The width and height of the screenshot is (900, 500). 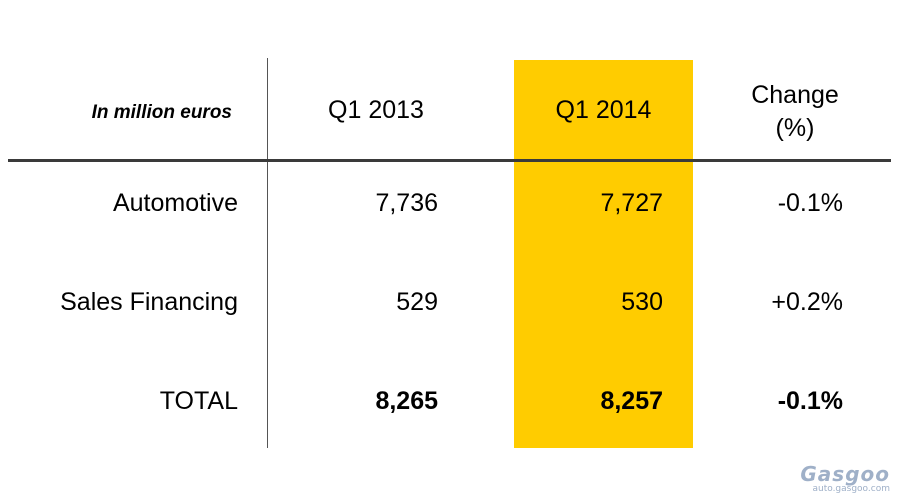 I want to click on watermark: Gasgoo auto.gasgoo.com, so click(x=845, y=479).